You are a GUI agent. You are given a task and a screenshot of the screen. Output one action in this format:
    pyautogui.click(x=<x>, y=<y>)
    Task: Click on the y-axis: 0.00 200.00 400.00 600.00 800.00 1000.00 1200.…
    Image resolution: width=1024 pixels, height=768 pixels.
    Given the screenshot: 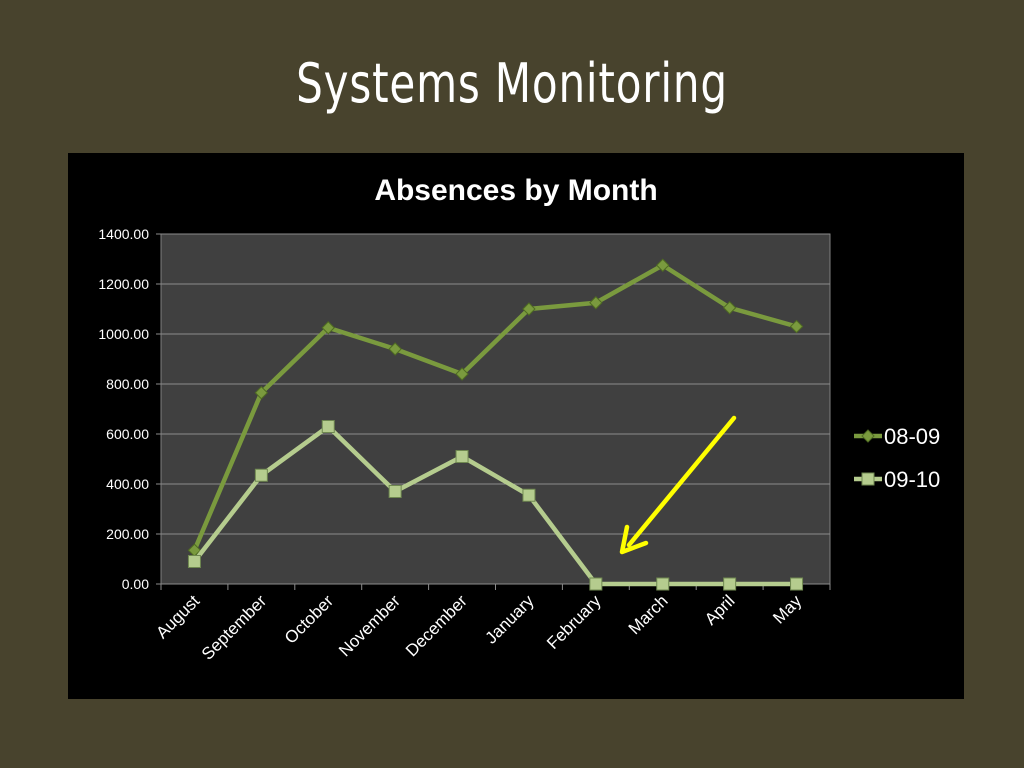 What is the action you would take?
    pyautogui.click(x=129, y=409)
    